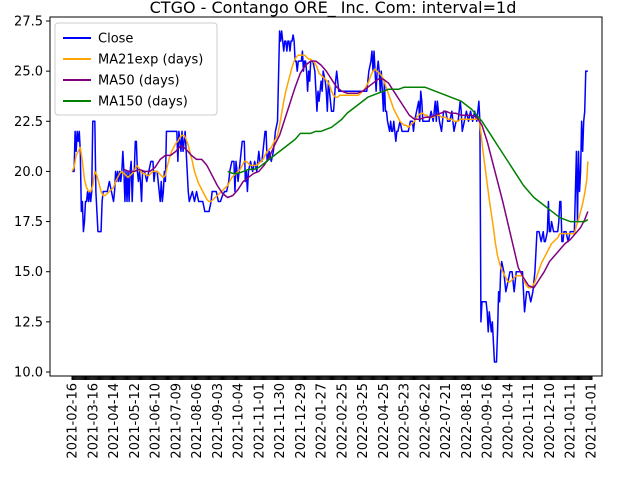 The image size is (640, 480). I want to click on x-tick-label: 2021-07-09, so click(176, 421).